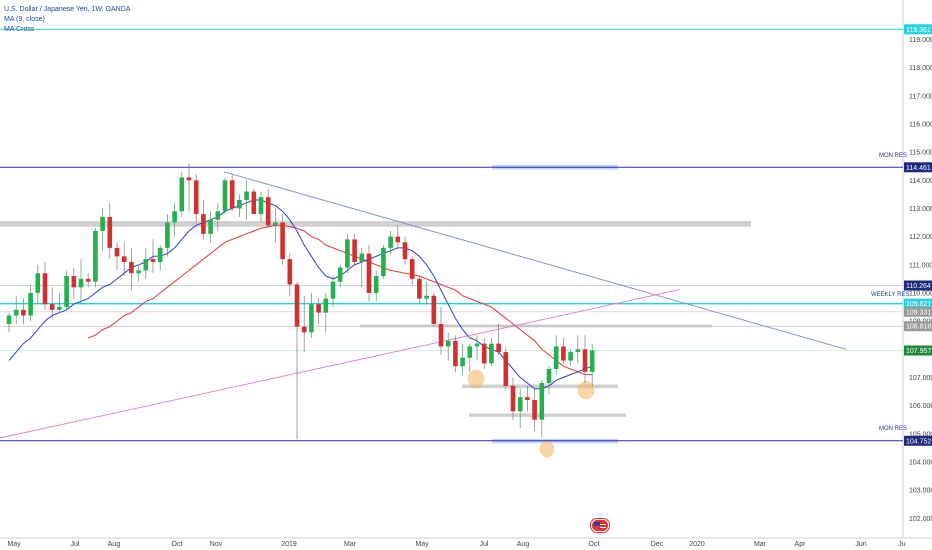 This screenshot has width=932, height=550. I want to click on legend-ma-cross: MA Cross, so click(19, 29).